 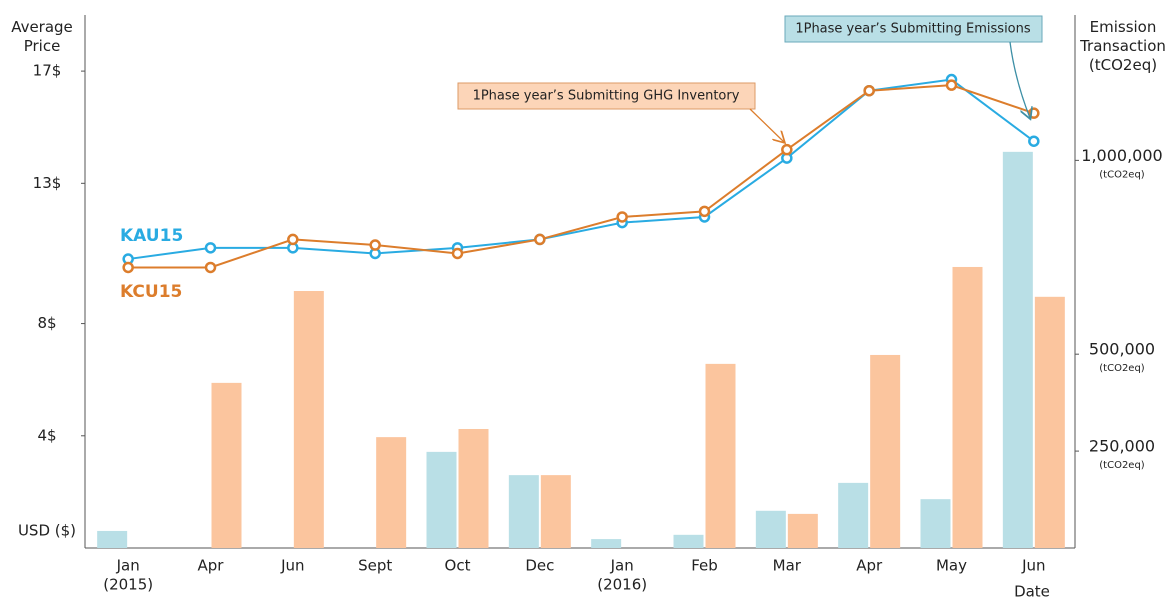 I want to click on y2-tick-label: 250,000, so click(x=1122, y=446).